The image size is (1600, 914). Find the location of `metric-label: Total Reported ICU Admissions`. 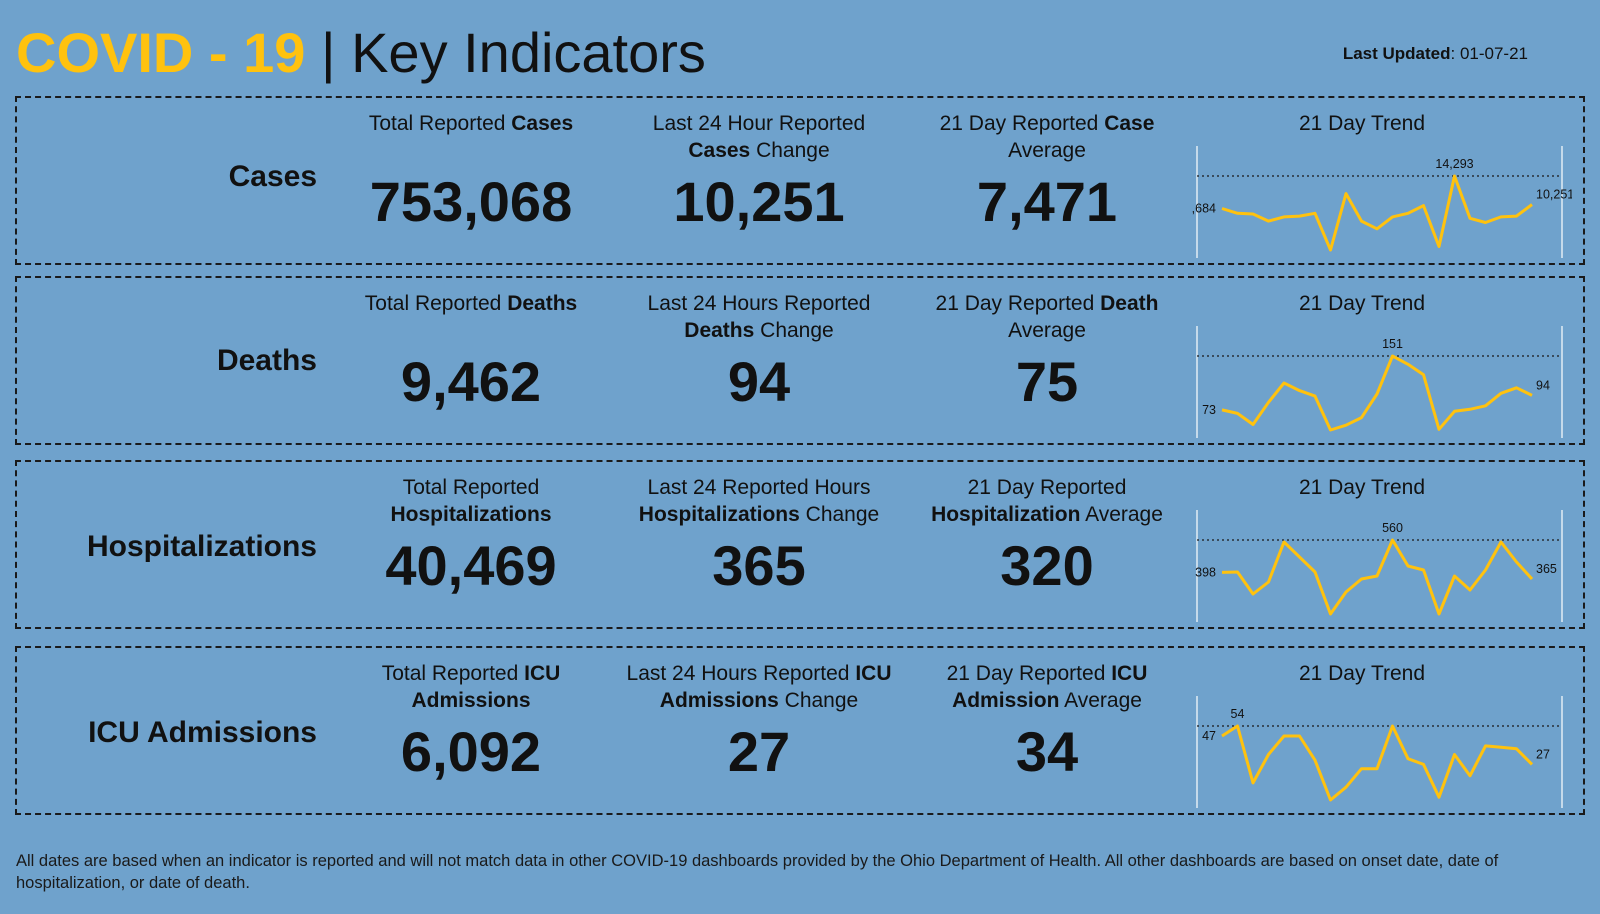

metric-label: Total Reported ICU Admissions is located at coordinates (471, 688).